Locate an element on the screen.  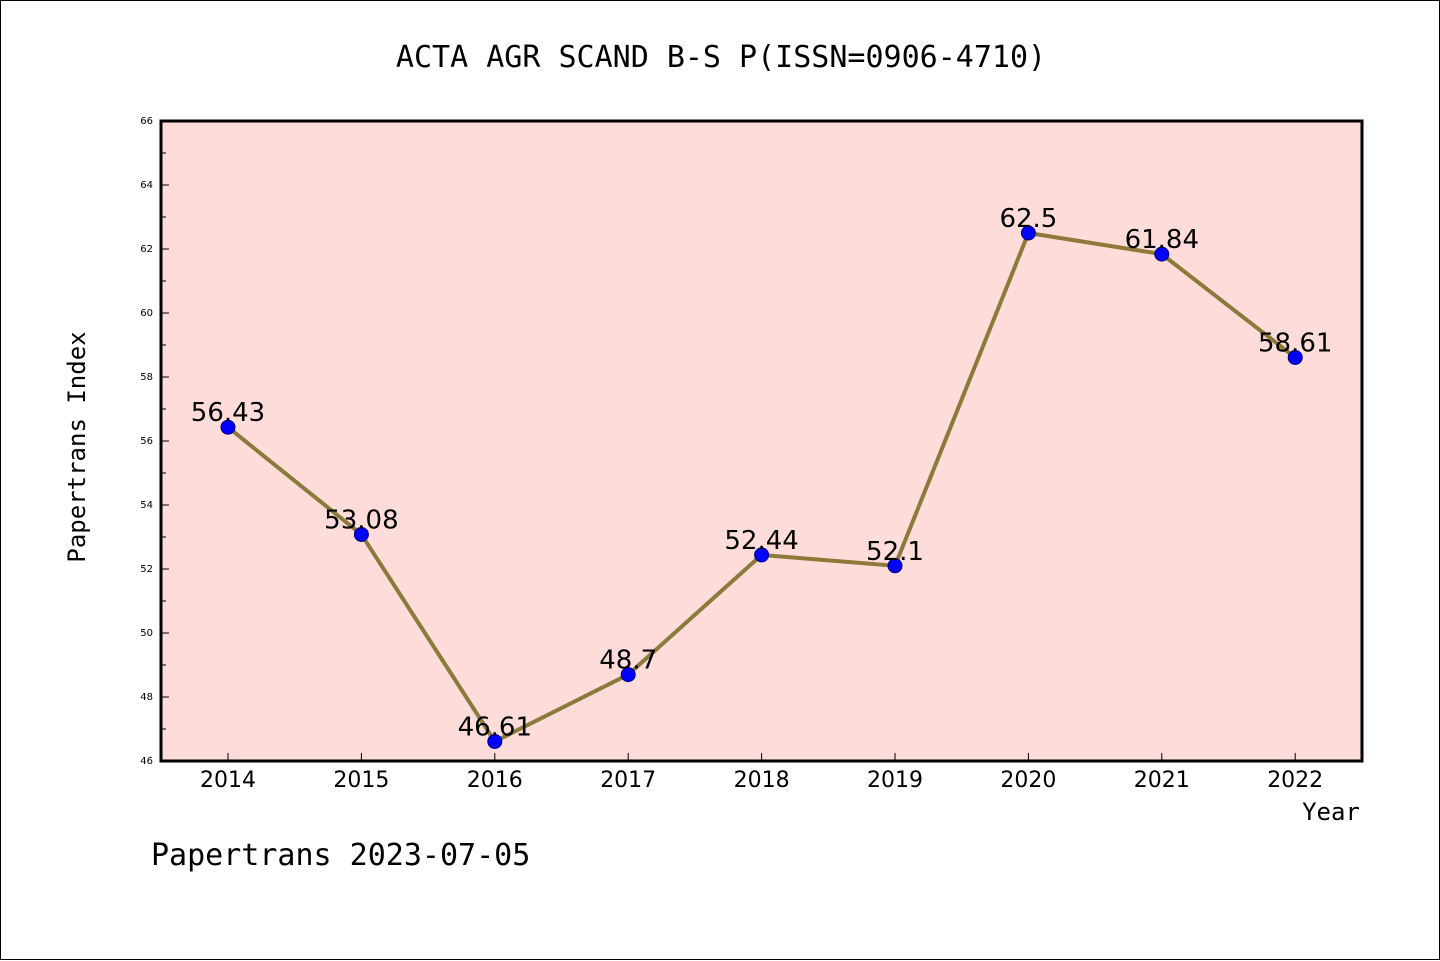
x-tick-label: 2019 is located at coordinates (895, 780).